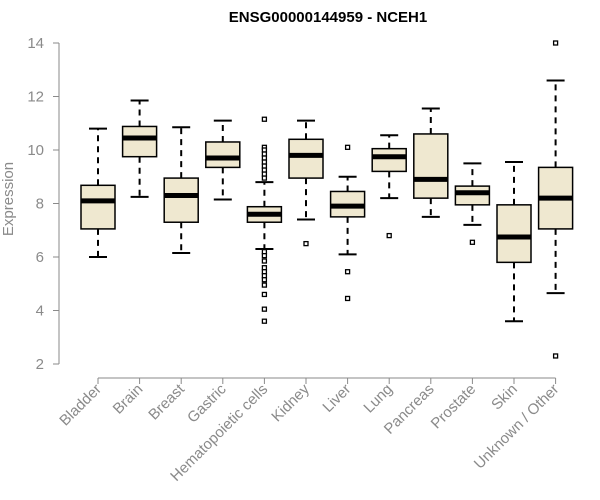 The image size is (600, 500). Describe the element at coordinates (8, 199) in the screenshot. I see `y-axis-label: Expression` at that location.